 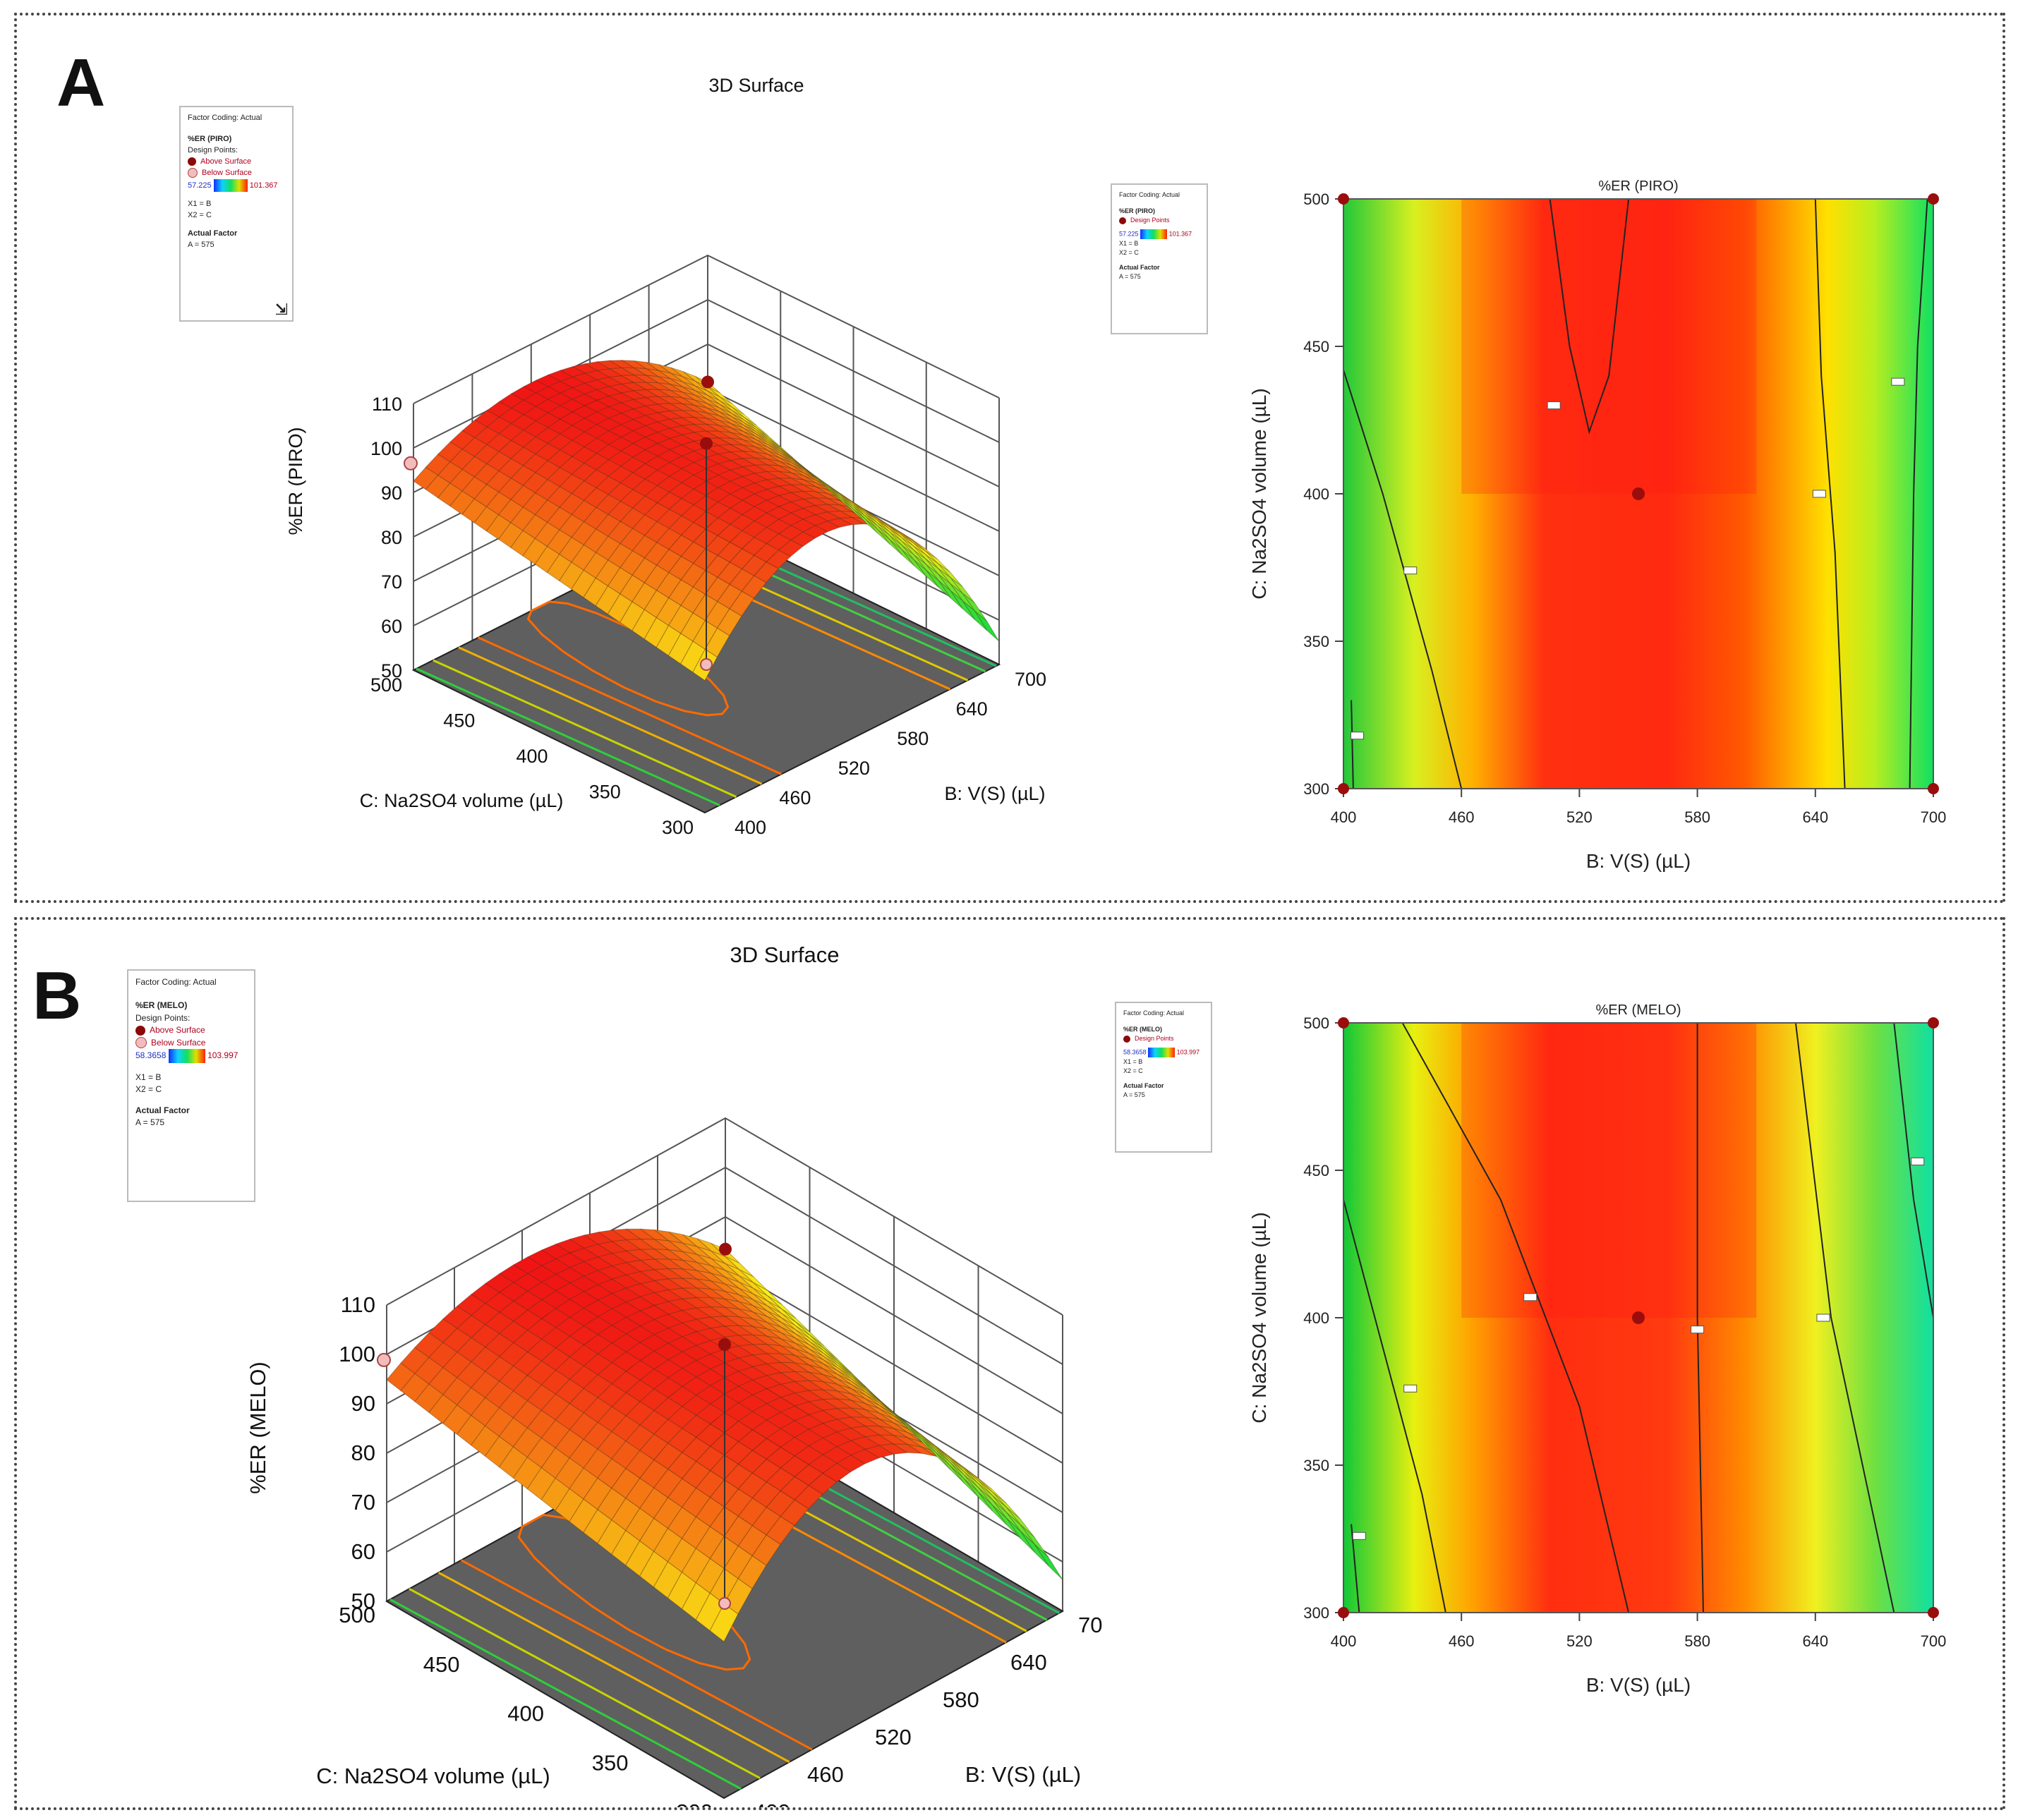 I want to click on z-tick-label: 90, so click(x=363, y=1403).